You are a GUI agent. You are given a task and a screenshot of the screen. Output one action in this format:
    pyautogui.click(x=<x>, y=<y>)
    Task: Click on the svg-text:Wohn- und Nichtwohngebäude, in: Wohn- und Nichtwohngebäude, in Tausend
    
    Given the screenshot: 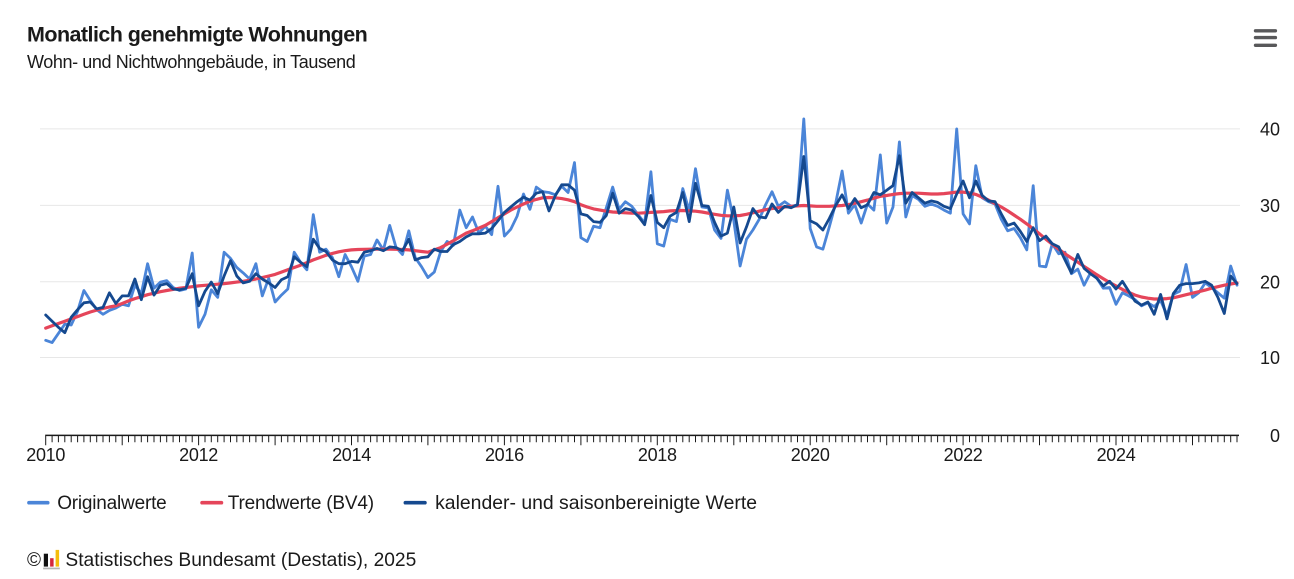 What is the action you would take?
    pyautogui.click(x=191, y=62)
    